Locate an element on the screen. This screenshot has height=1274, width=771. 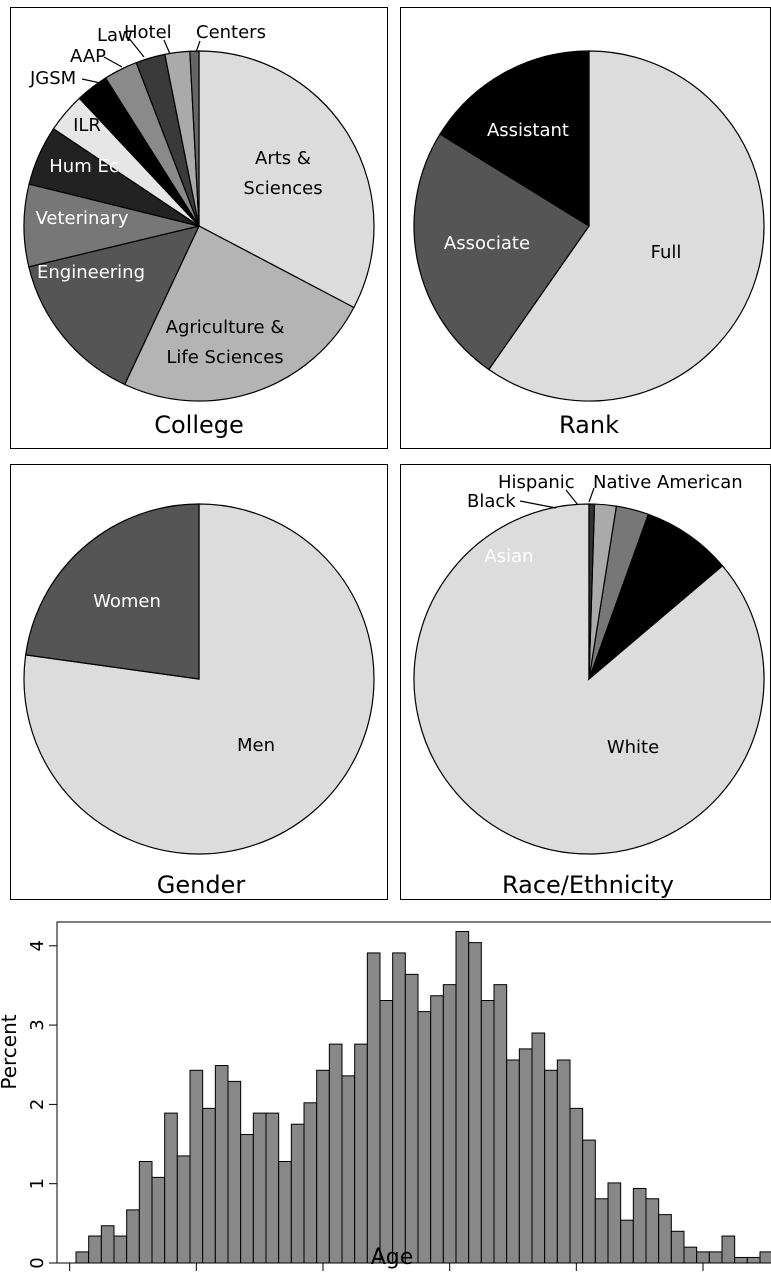
college-pie-chart is located at coordinates (199, 226).